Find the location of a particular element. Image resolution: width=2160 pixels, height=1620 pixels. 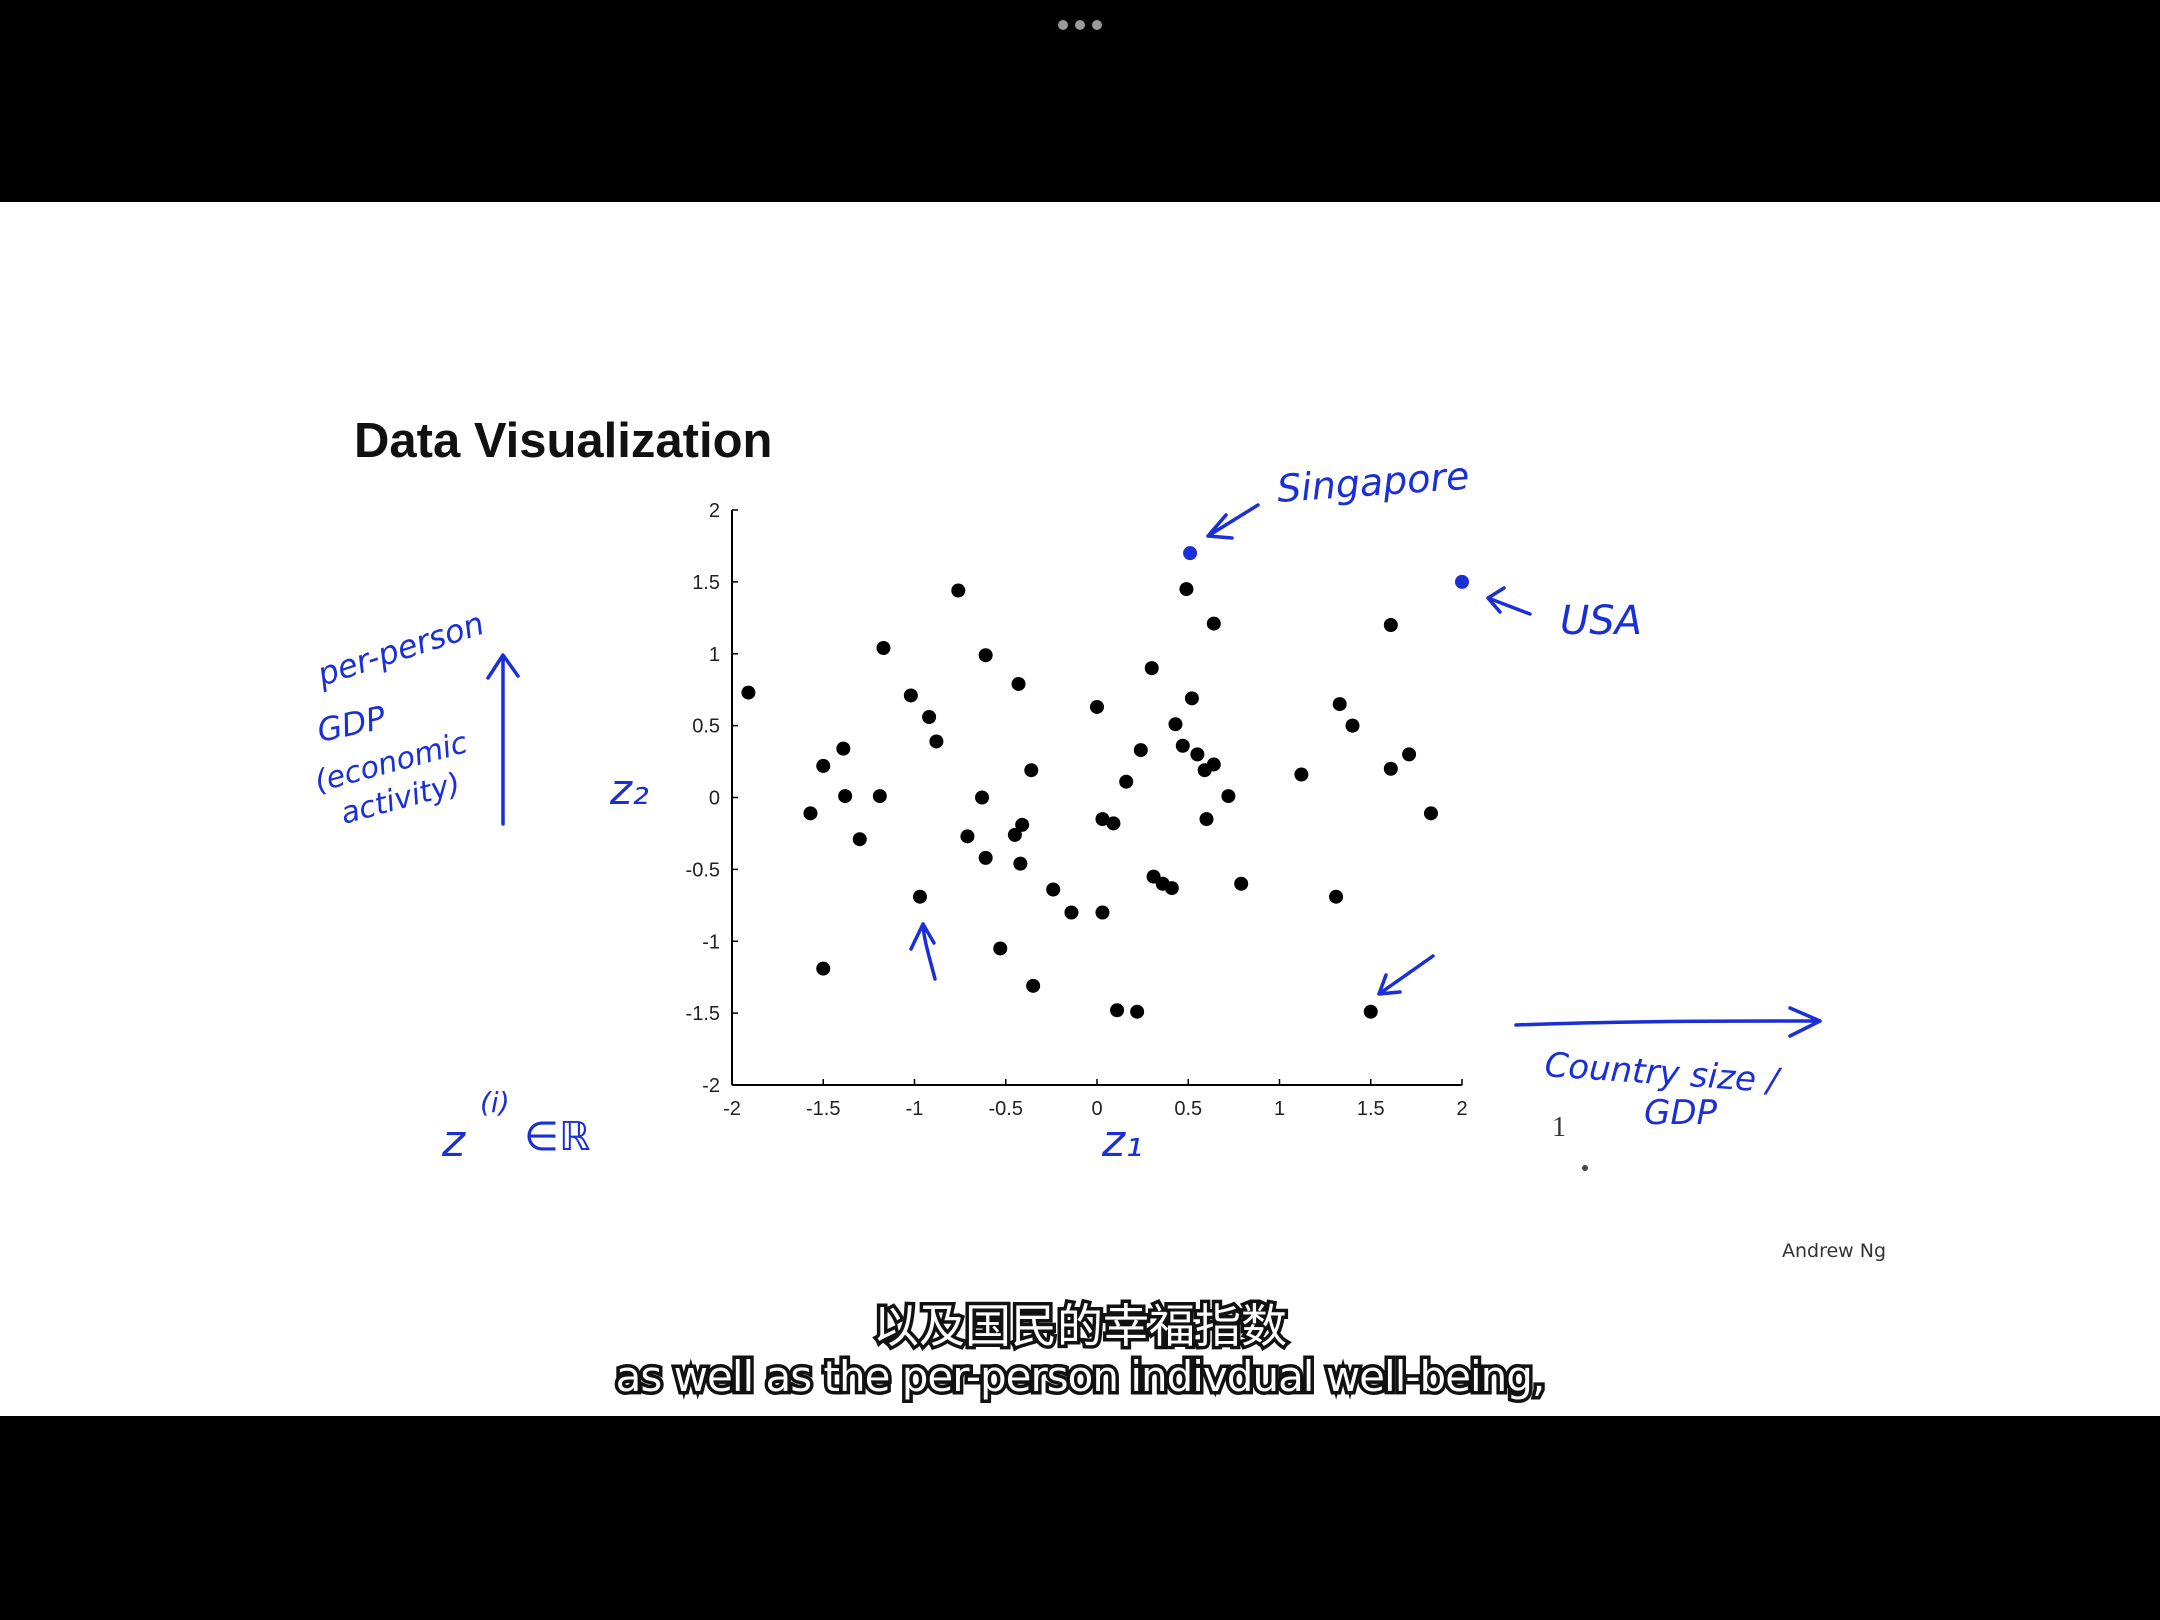

x-direction-arrow is located at coordinates (1668, 1022).